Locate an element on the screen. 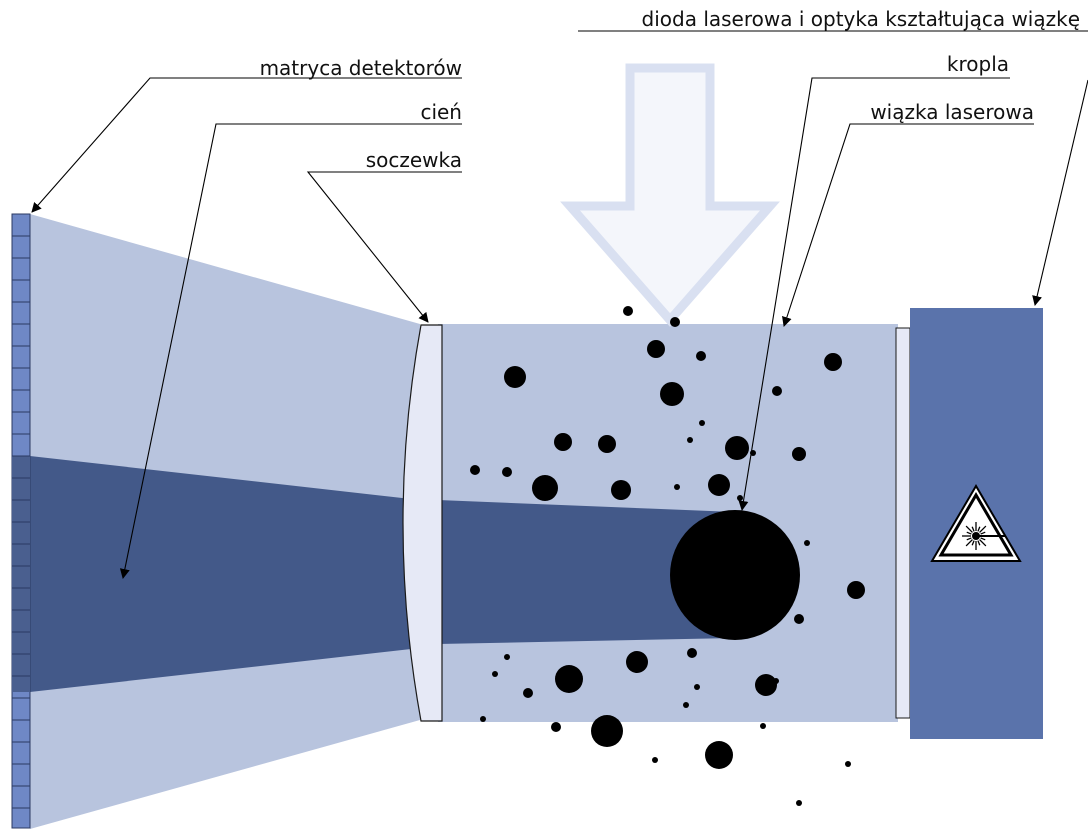  laser-warning-icon is located at coordinates (976, 523).